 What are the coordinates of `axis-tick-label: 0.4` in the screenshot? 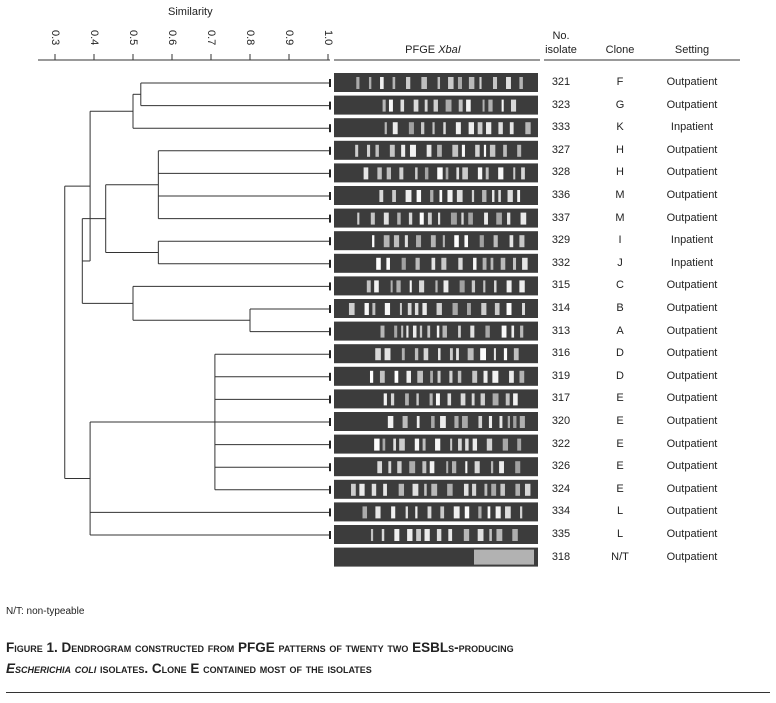 It's located at (94, 38).